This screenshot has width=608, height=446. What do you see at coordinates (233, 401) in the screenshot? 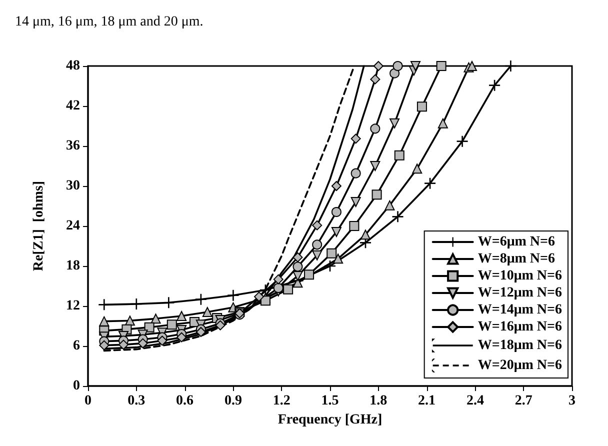
I see `x-tick-label: 0.9` at bounding box center [233, 401].